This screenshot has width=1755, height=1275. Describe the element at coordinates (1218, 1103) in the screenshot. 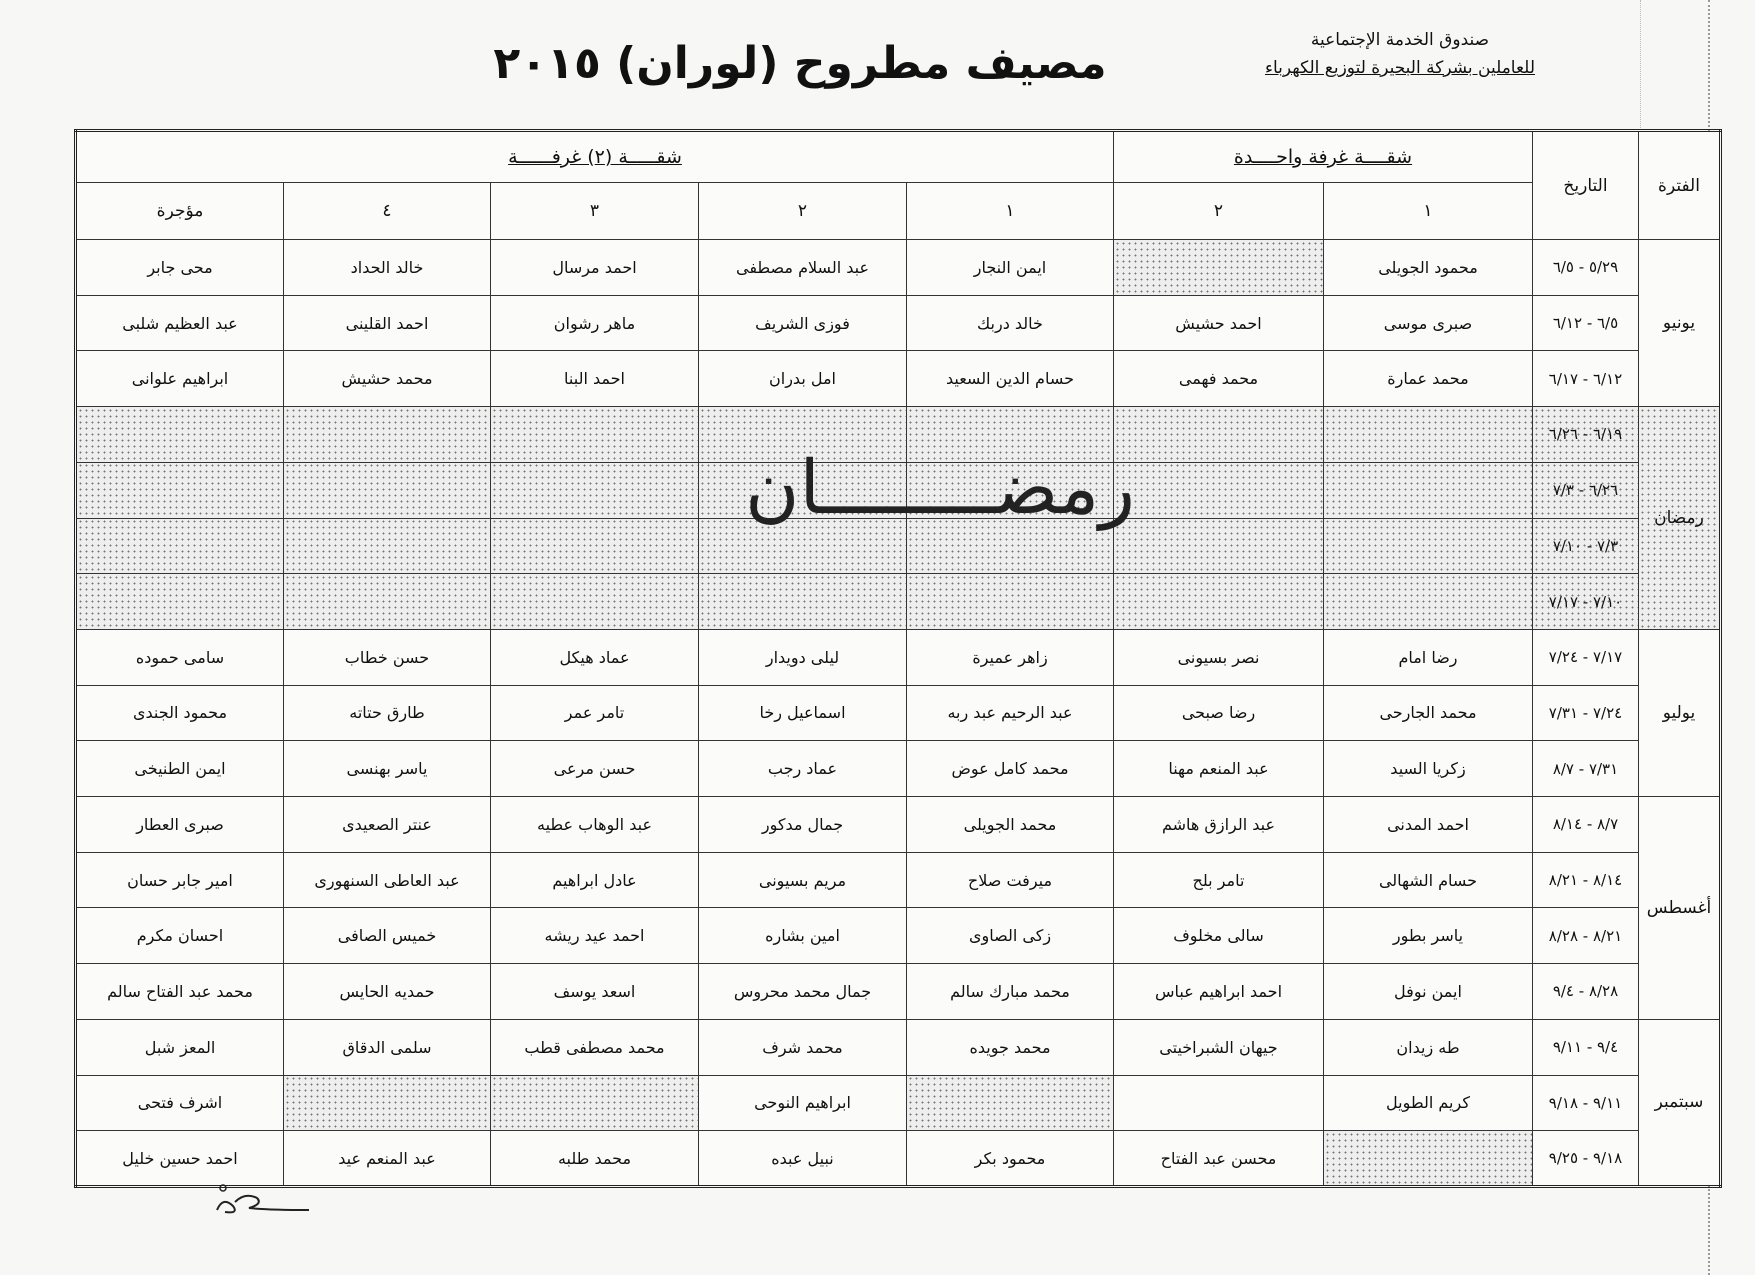

I see `name-cell` at that location.